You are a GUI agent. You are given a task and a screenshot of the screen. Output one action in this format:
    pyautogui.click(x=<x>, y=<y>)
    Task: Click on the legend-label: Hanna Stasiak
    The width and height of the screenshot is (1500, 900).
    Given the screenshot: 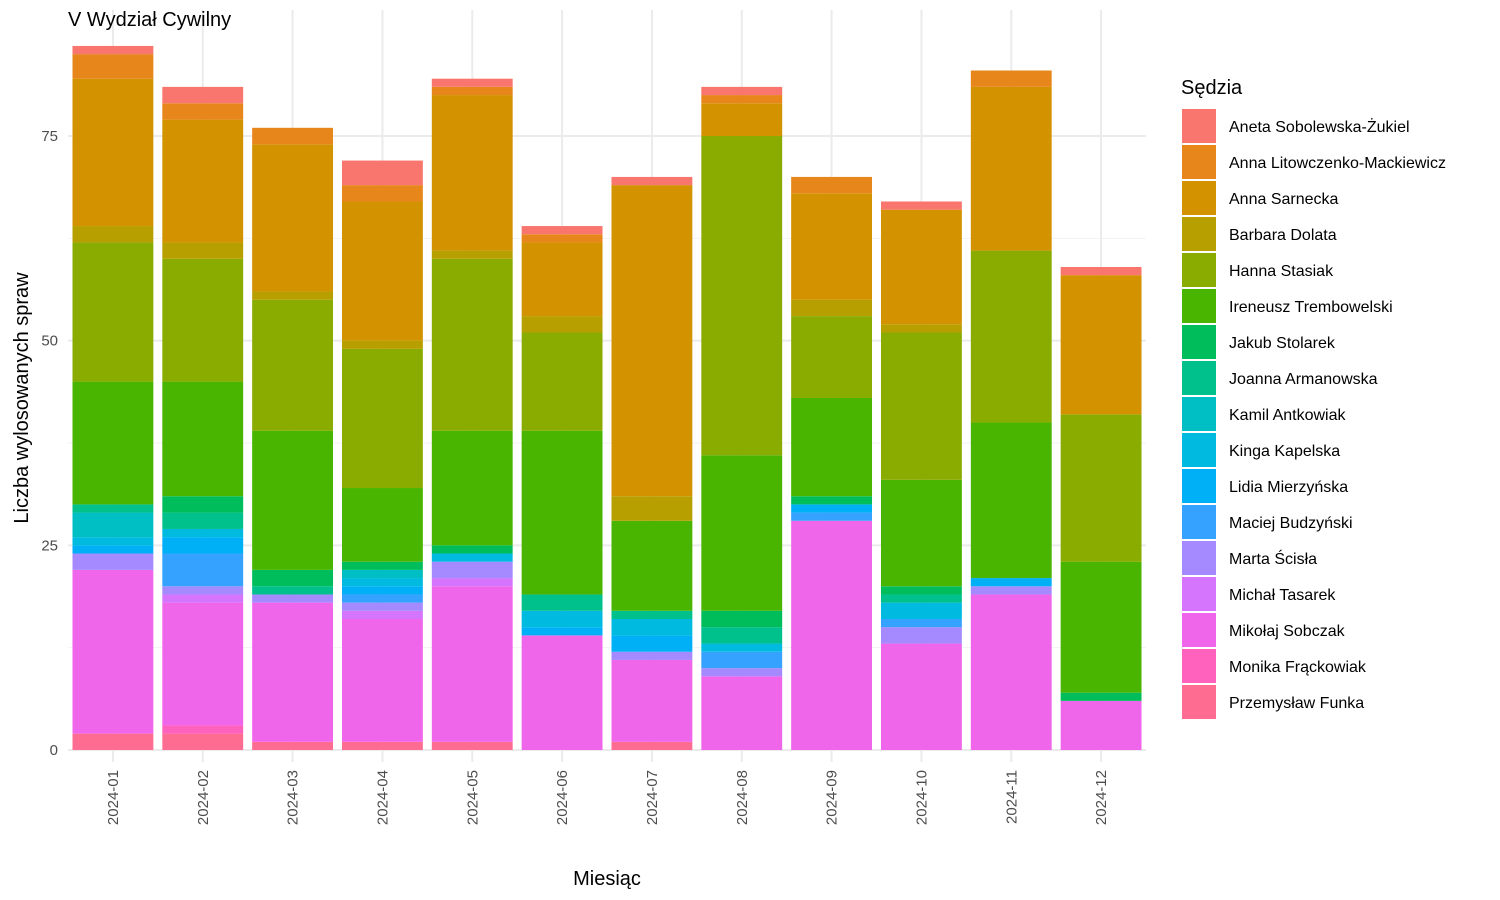 What is the action you would take?
    pyautogui.click(x=1281, y=271)
    